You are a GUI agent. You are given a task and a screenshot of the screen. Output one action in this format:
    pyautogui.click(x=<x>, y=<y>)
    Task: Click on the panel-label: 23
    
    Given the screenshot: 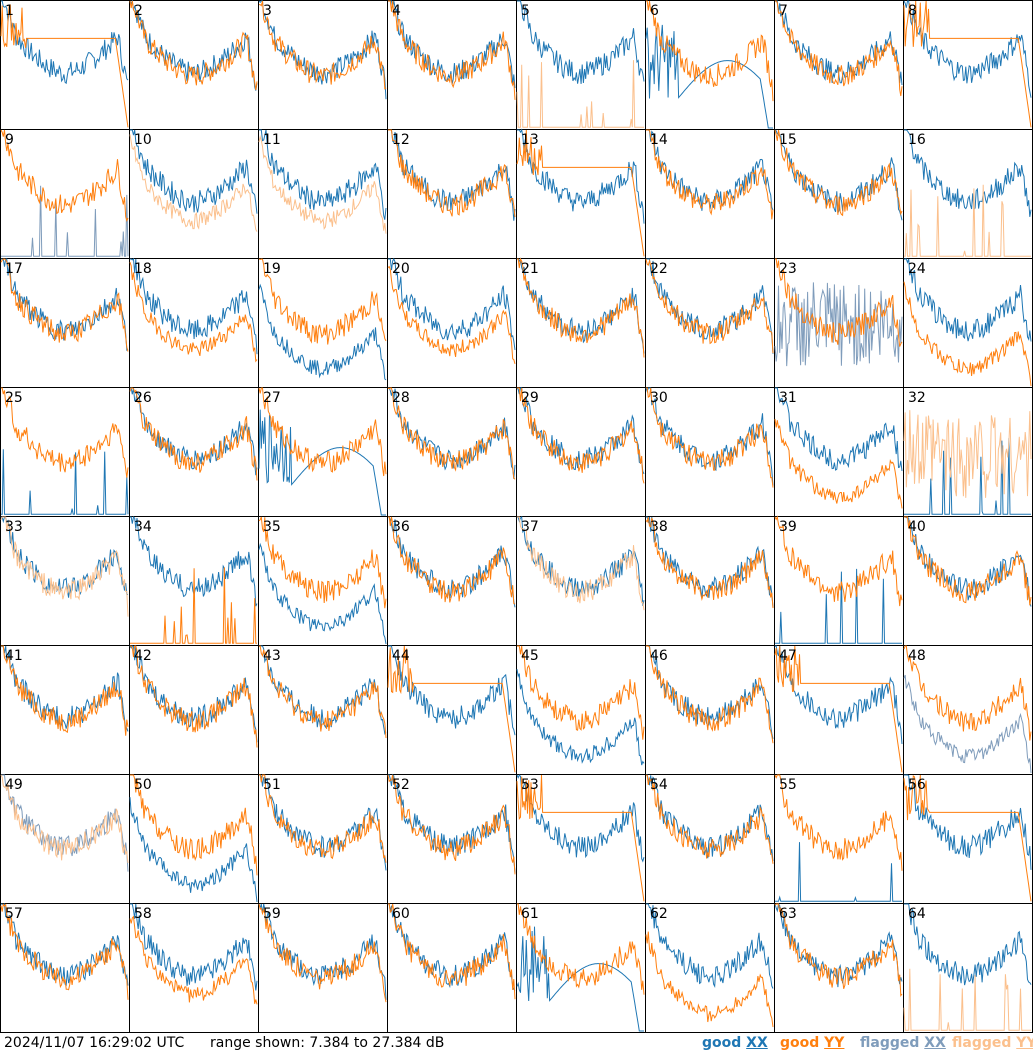 What is the action you would take?
    pyautogui.click(x=788, y=269)
    